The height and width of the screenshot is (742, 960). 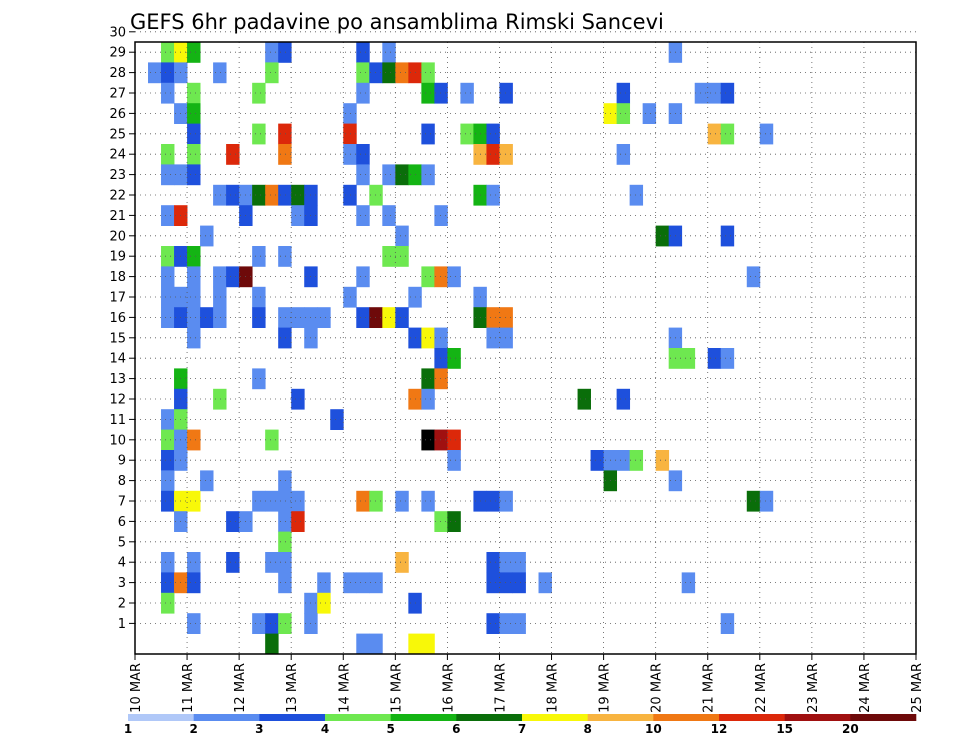 I want to click on x-tick-label-0: 10 MAR, so click(x=136, y=688).